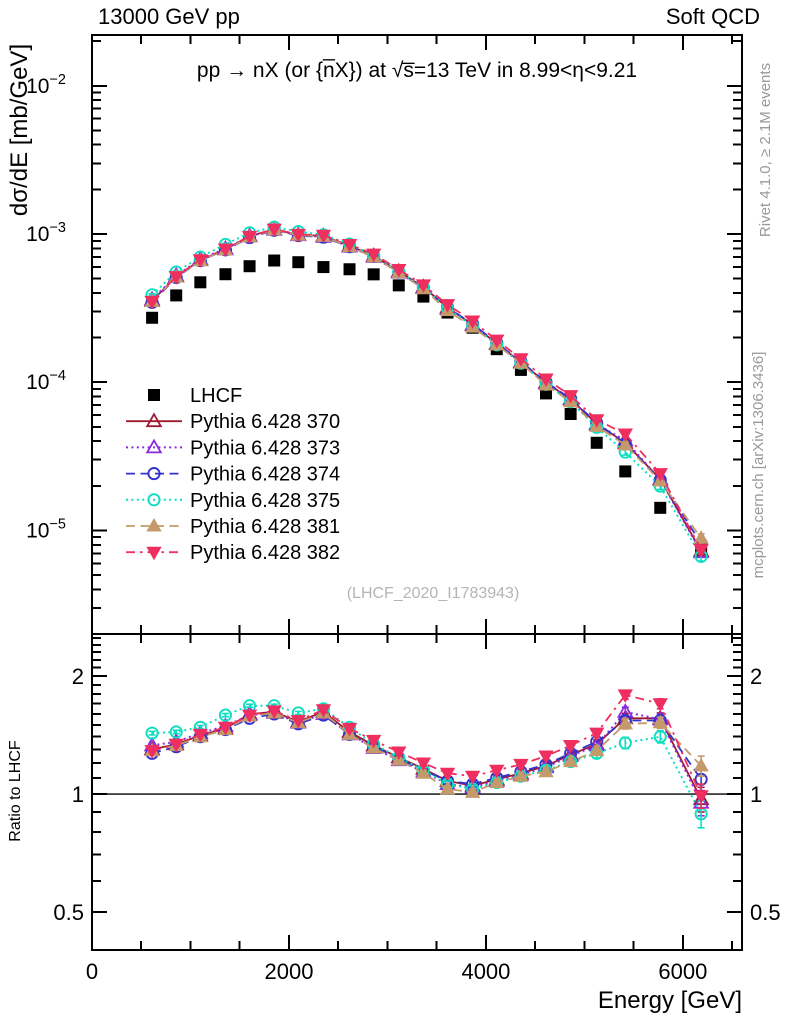  I want to click on ratio-tick-label-right: 0.5, so click(765, 912).